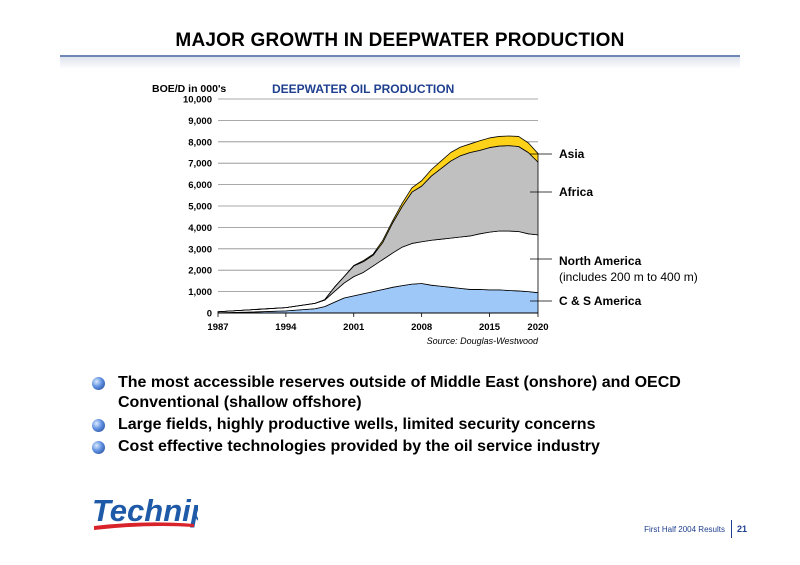 Image resolution: width=800 pixels, height=565 pixels. I want to click on x-tick-label: 2020, so click(537, 327).